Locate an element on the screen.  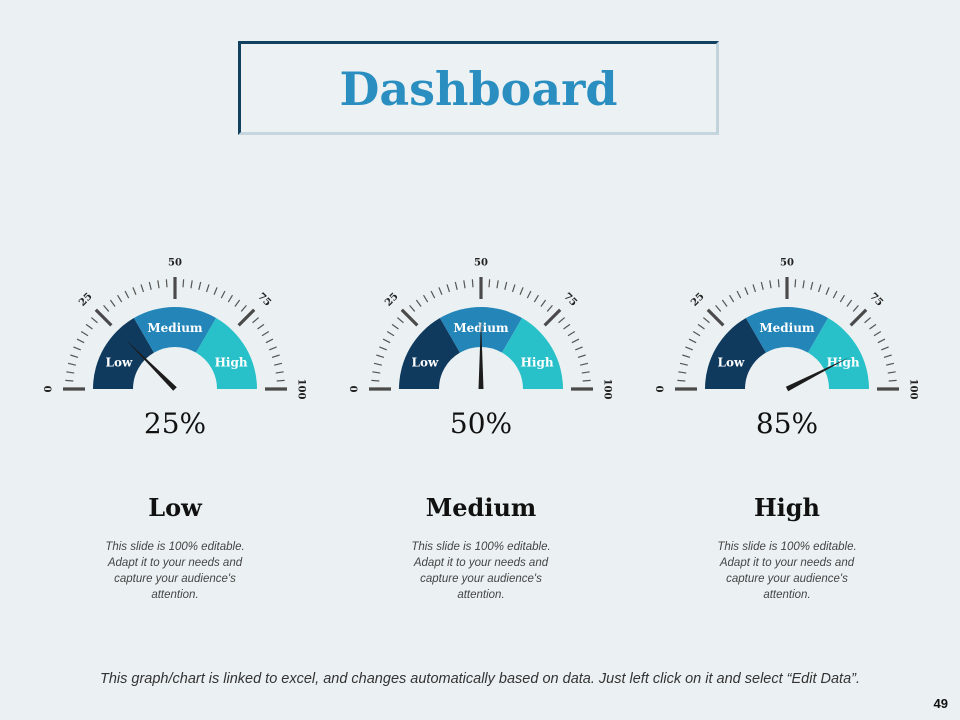
gauge-2-zone-low is located at coordinates (429, 353).